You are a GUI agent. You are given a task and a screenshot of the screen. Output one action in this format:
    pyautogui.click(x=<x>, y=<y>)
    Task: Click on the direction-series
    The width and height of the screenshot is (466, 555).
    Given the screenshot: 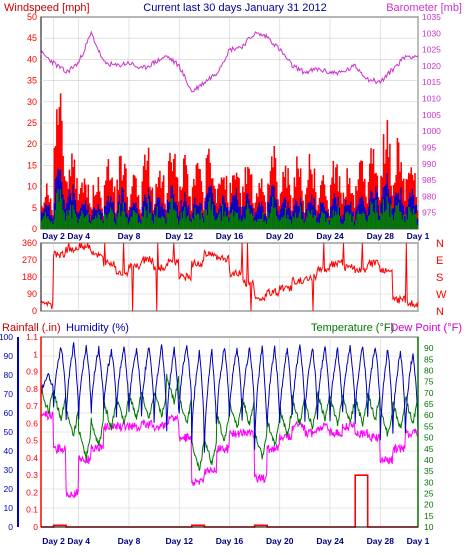 What is the action you would take?
    pyautogui.click(x=229, y=277)
    